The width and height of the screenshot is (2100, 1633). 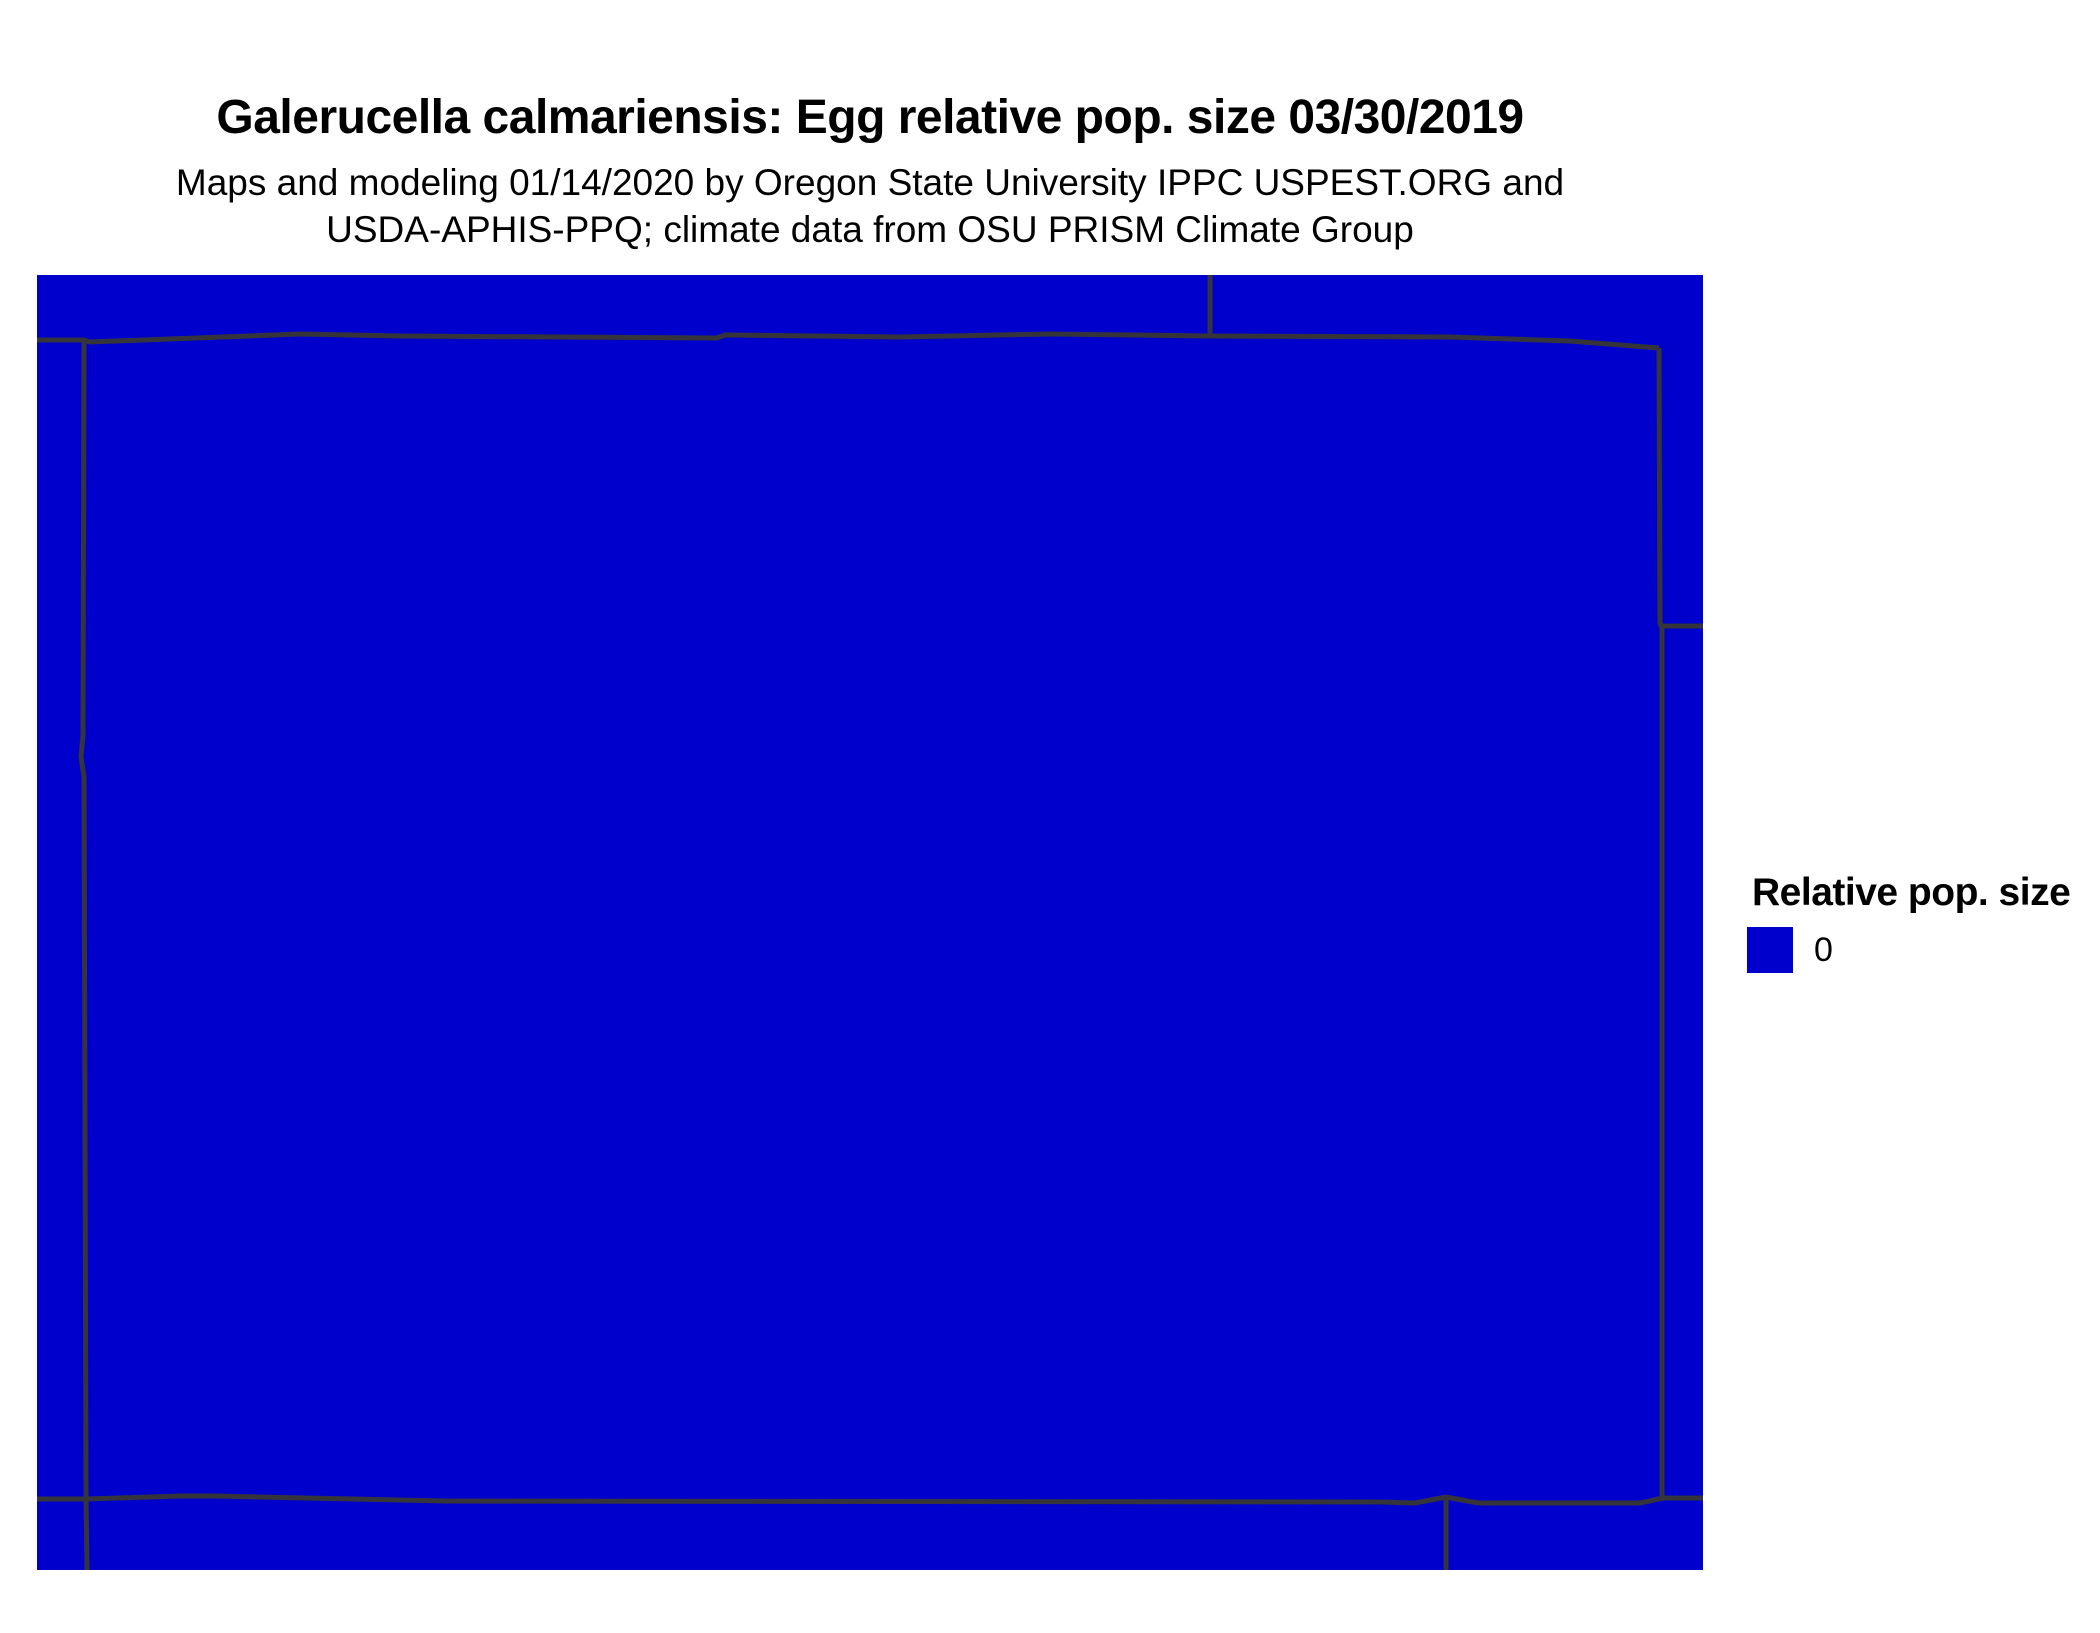 I want to click on state-boundary-south, so click(x=870, y=1499).